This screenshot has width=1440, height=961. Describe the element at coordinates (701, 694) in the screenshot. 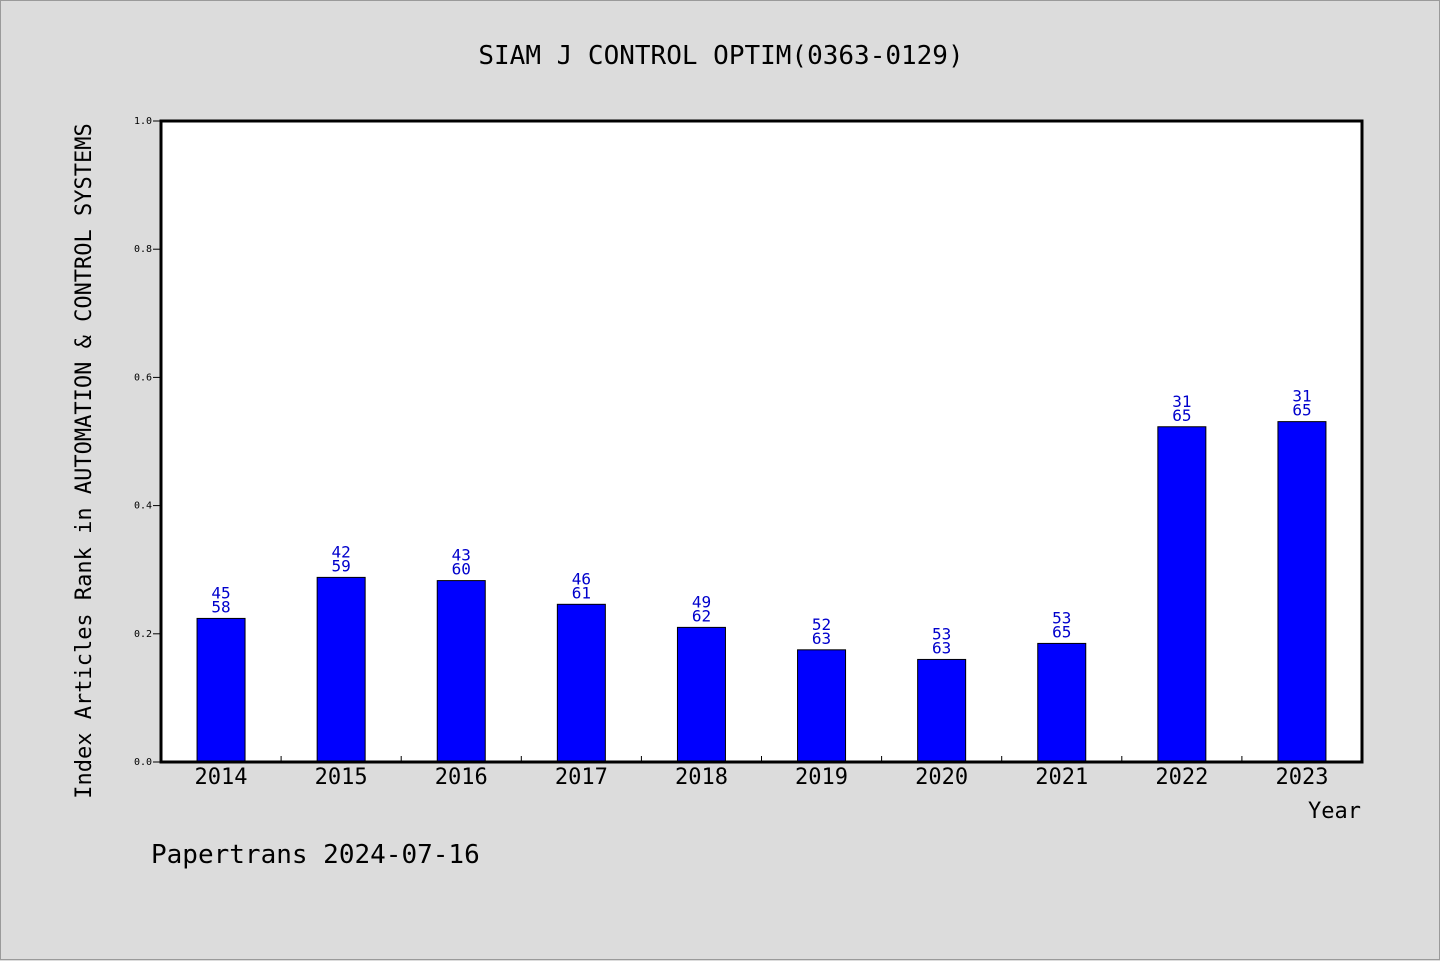

I see `bar-2018` at that location.